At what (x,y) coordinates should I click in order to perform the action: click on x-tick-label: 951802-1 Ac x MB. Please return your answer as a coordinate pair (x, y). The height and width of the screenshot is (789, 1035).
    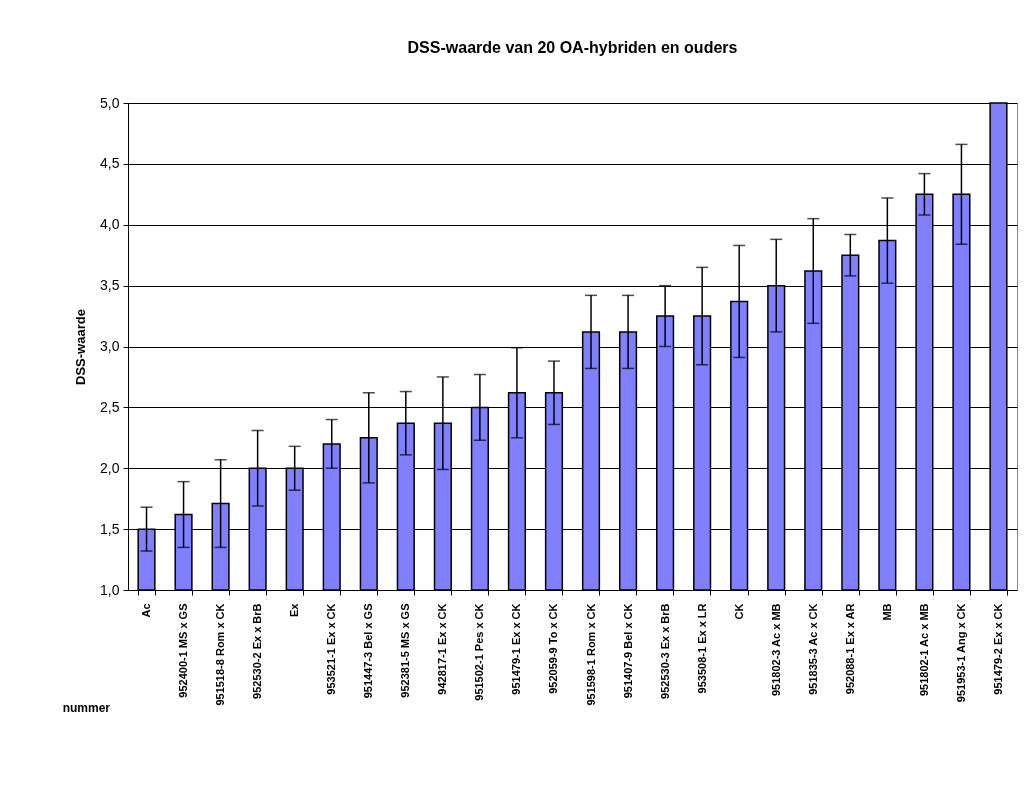
    Looking at the image, I should click on (923, 650).